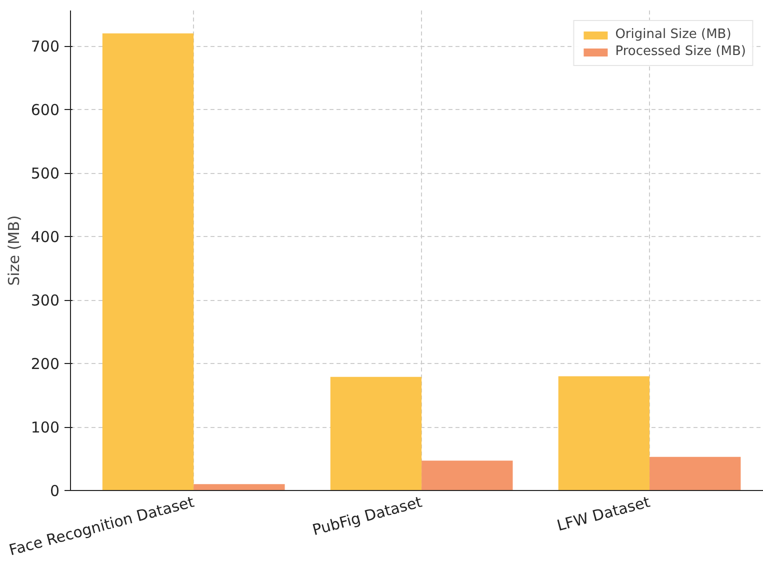 The width and height of the screenshot is (763, 570). What do you see at coordinates (367, 516) in the screenshot?
I see `x-tick-label: PubFig Dataset` at bounding box center [367, 516].